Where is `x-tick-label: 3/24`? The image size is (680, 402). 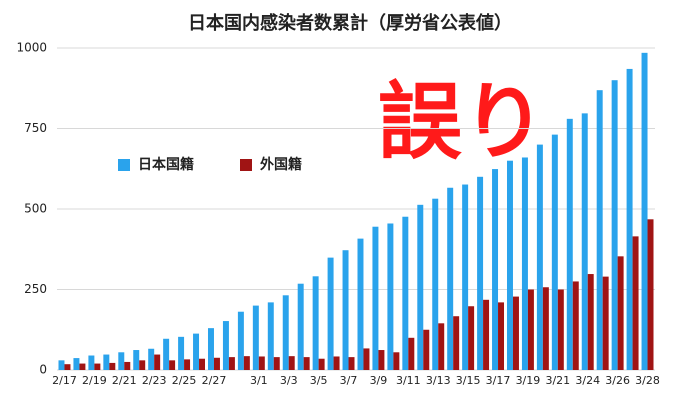
x-tick-label: 3/24 is located at coordinates (587, 380).